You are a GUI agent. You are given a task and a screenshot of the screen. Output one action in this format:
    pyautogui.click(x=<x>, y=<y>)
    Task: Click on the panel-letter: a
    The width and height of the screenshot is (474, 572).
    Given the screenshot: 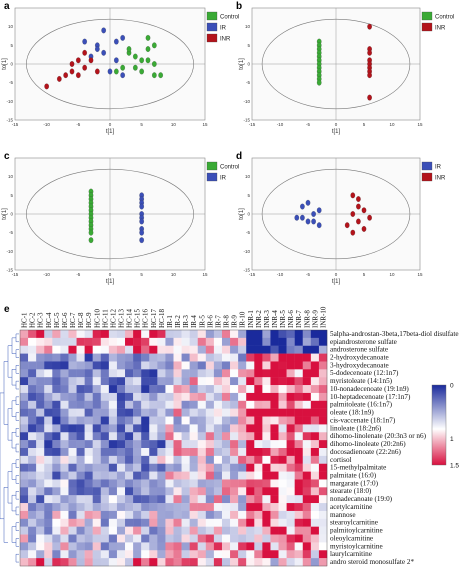 What is the action you would take?
    pyautogui.click(x=7, y=6)
    